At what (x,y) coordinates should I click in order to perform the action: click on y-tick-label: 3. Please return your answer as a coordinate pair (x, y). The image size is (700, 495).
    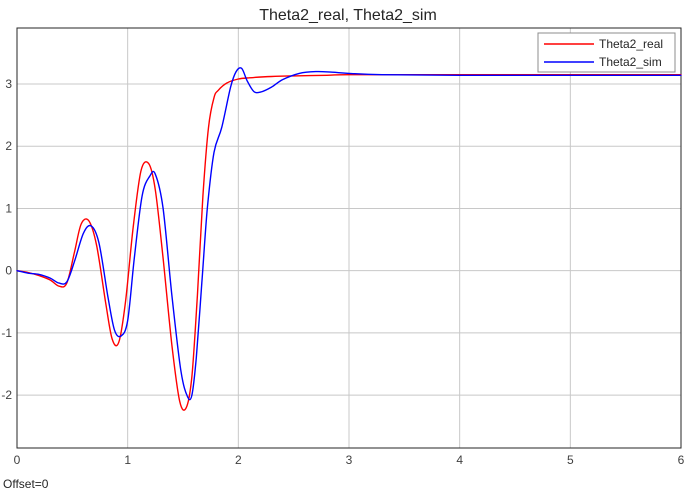
    Looking at the image, I should click on (8, 84).